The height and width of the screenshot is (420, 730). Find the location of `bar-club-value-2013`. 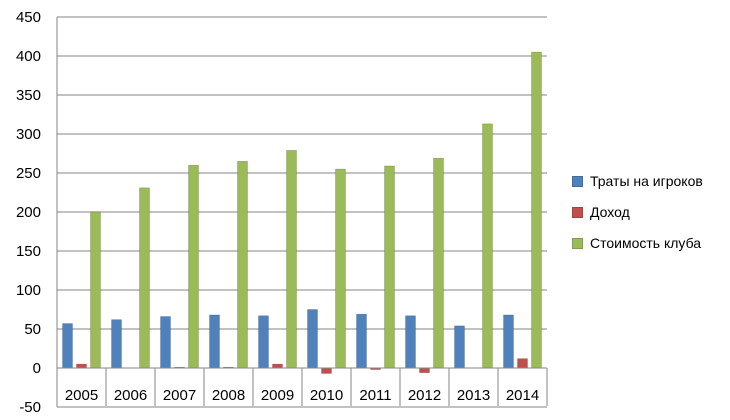

bar-club-value-2013 is located at coordinates (487, 246).